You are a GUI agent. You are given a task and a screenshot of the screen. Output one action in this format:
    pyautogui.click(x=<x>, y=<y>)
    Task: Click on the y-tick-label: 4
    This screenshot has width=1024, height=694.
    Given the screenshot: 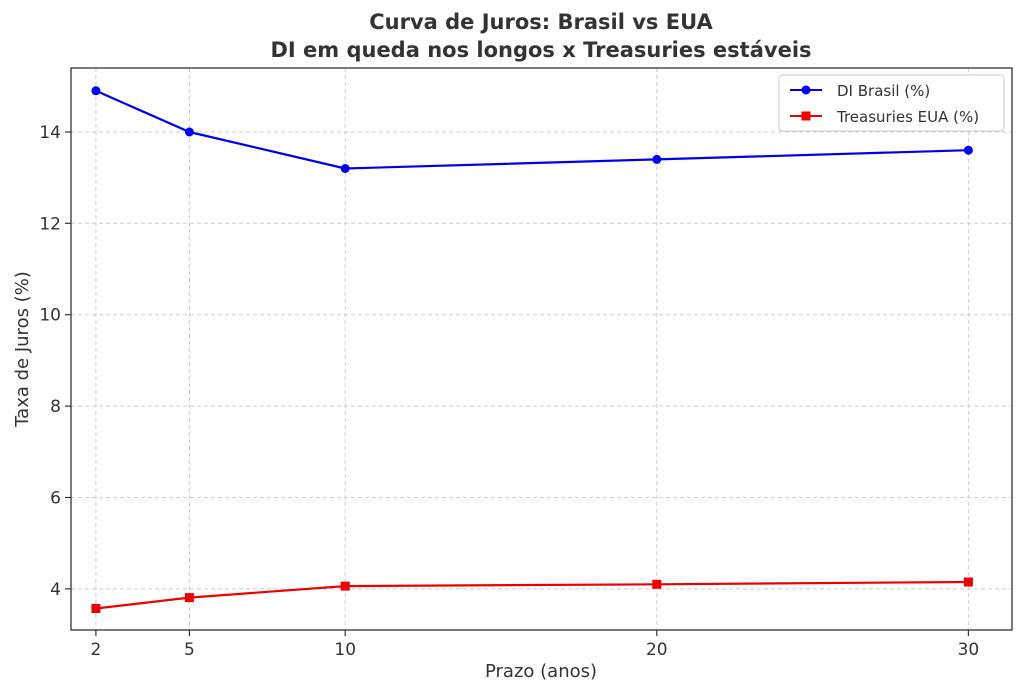 What is the action you would take?
    pyautogui.click(x=55, y=590)
    